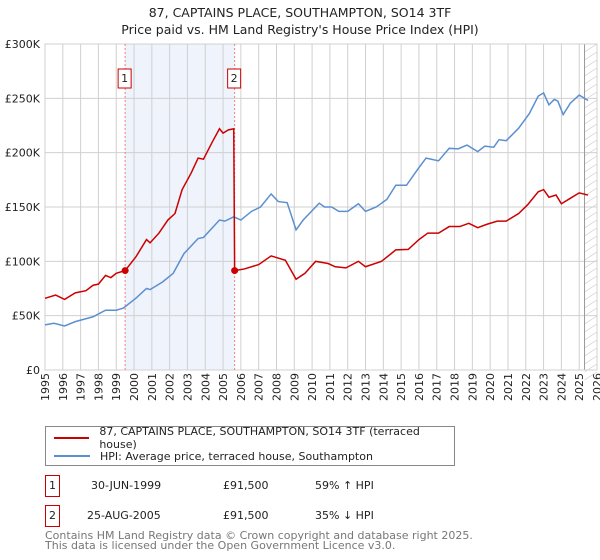 This screenshot has width=600, height=560. What do you see at coordinates (81, 387) in the screenshot?
I see `x-tick-label: 1997` at bounding box center [81, 387].